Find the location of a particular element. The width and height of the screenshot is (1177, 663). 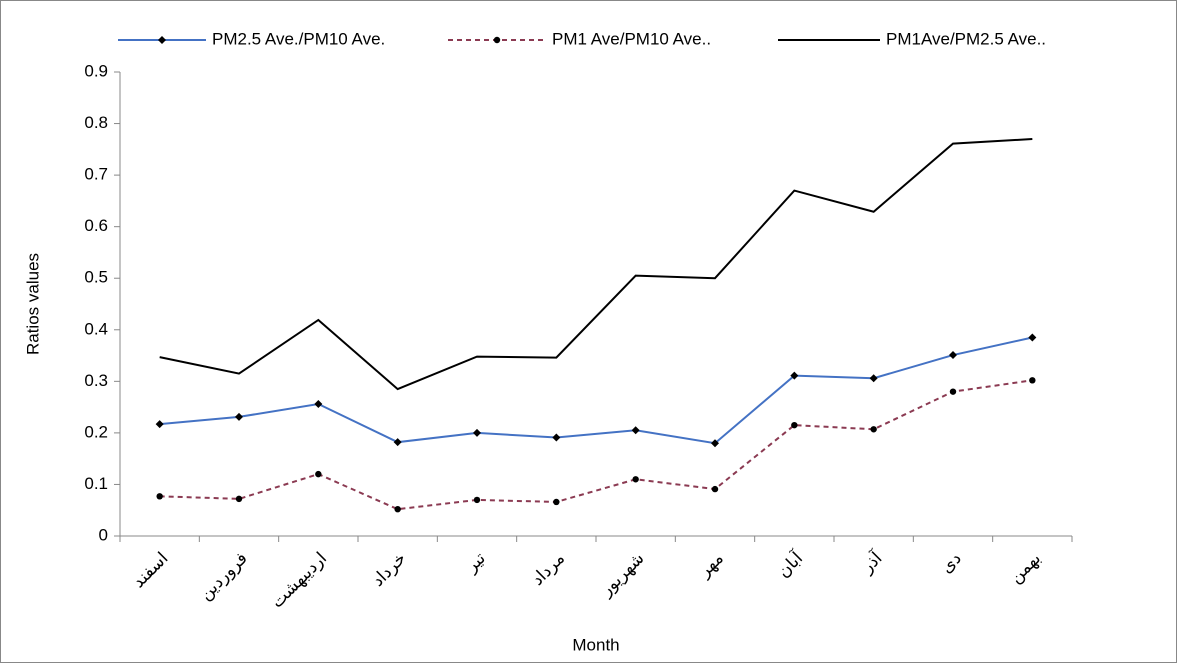

x-tick-label: خرداد is located at coordinates (389, 570).